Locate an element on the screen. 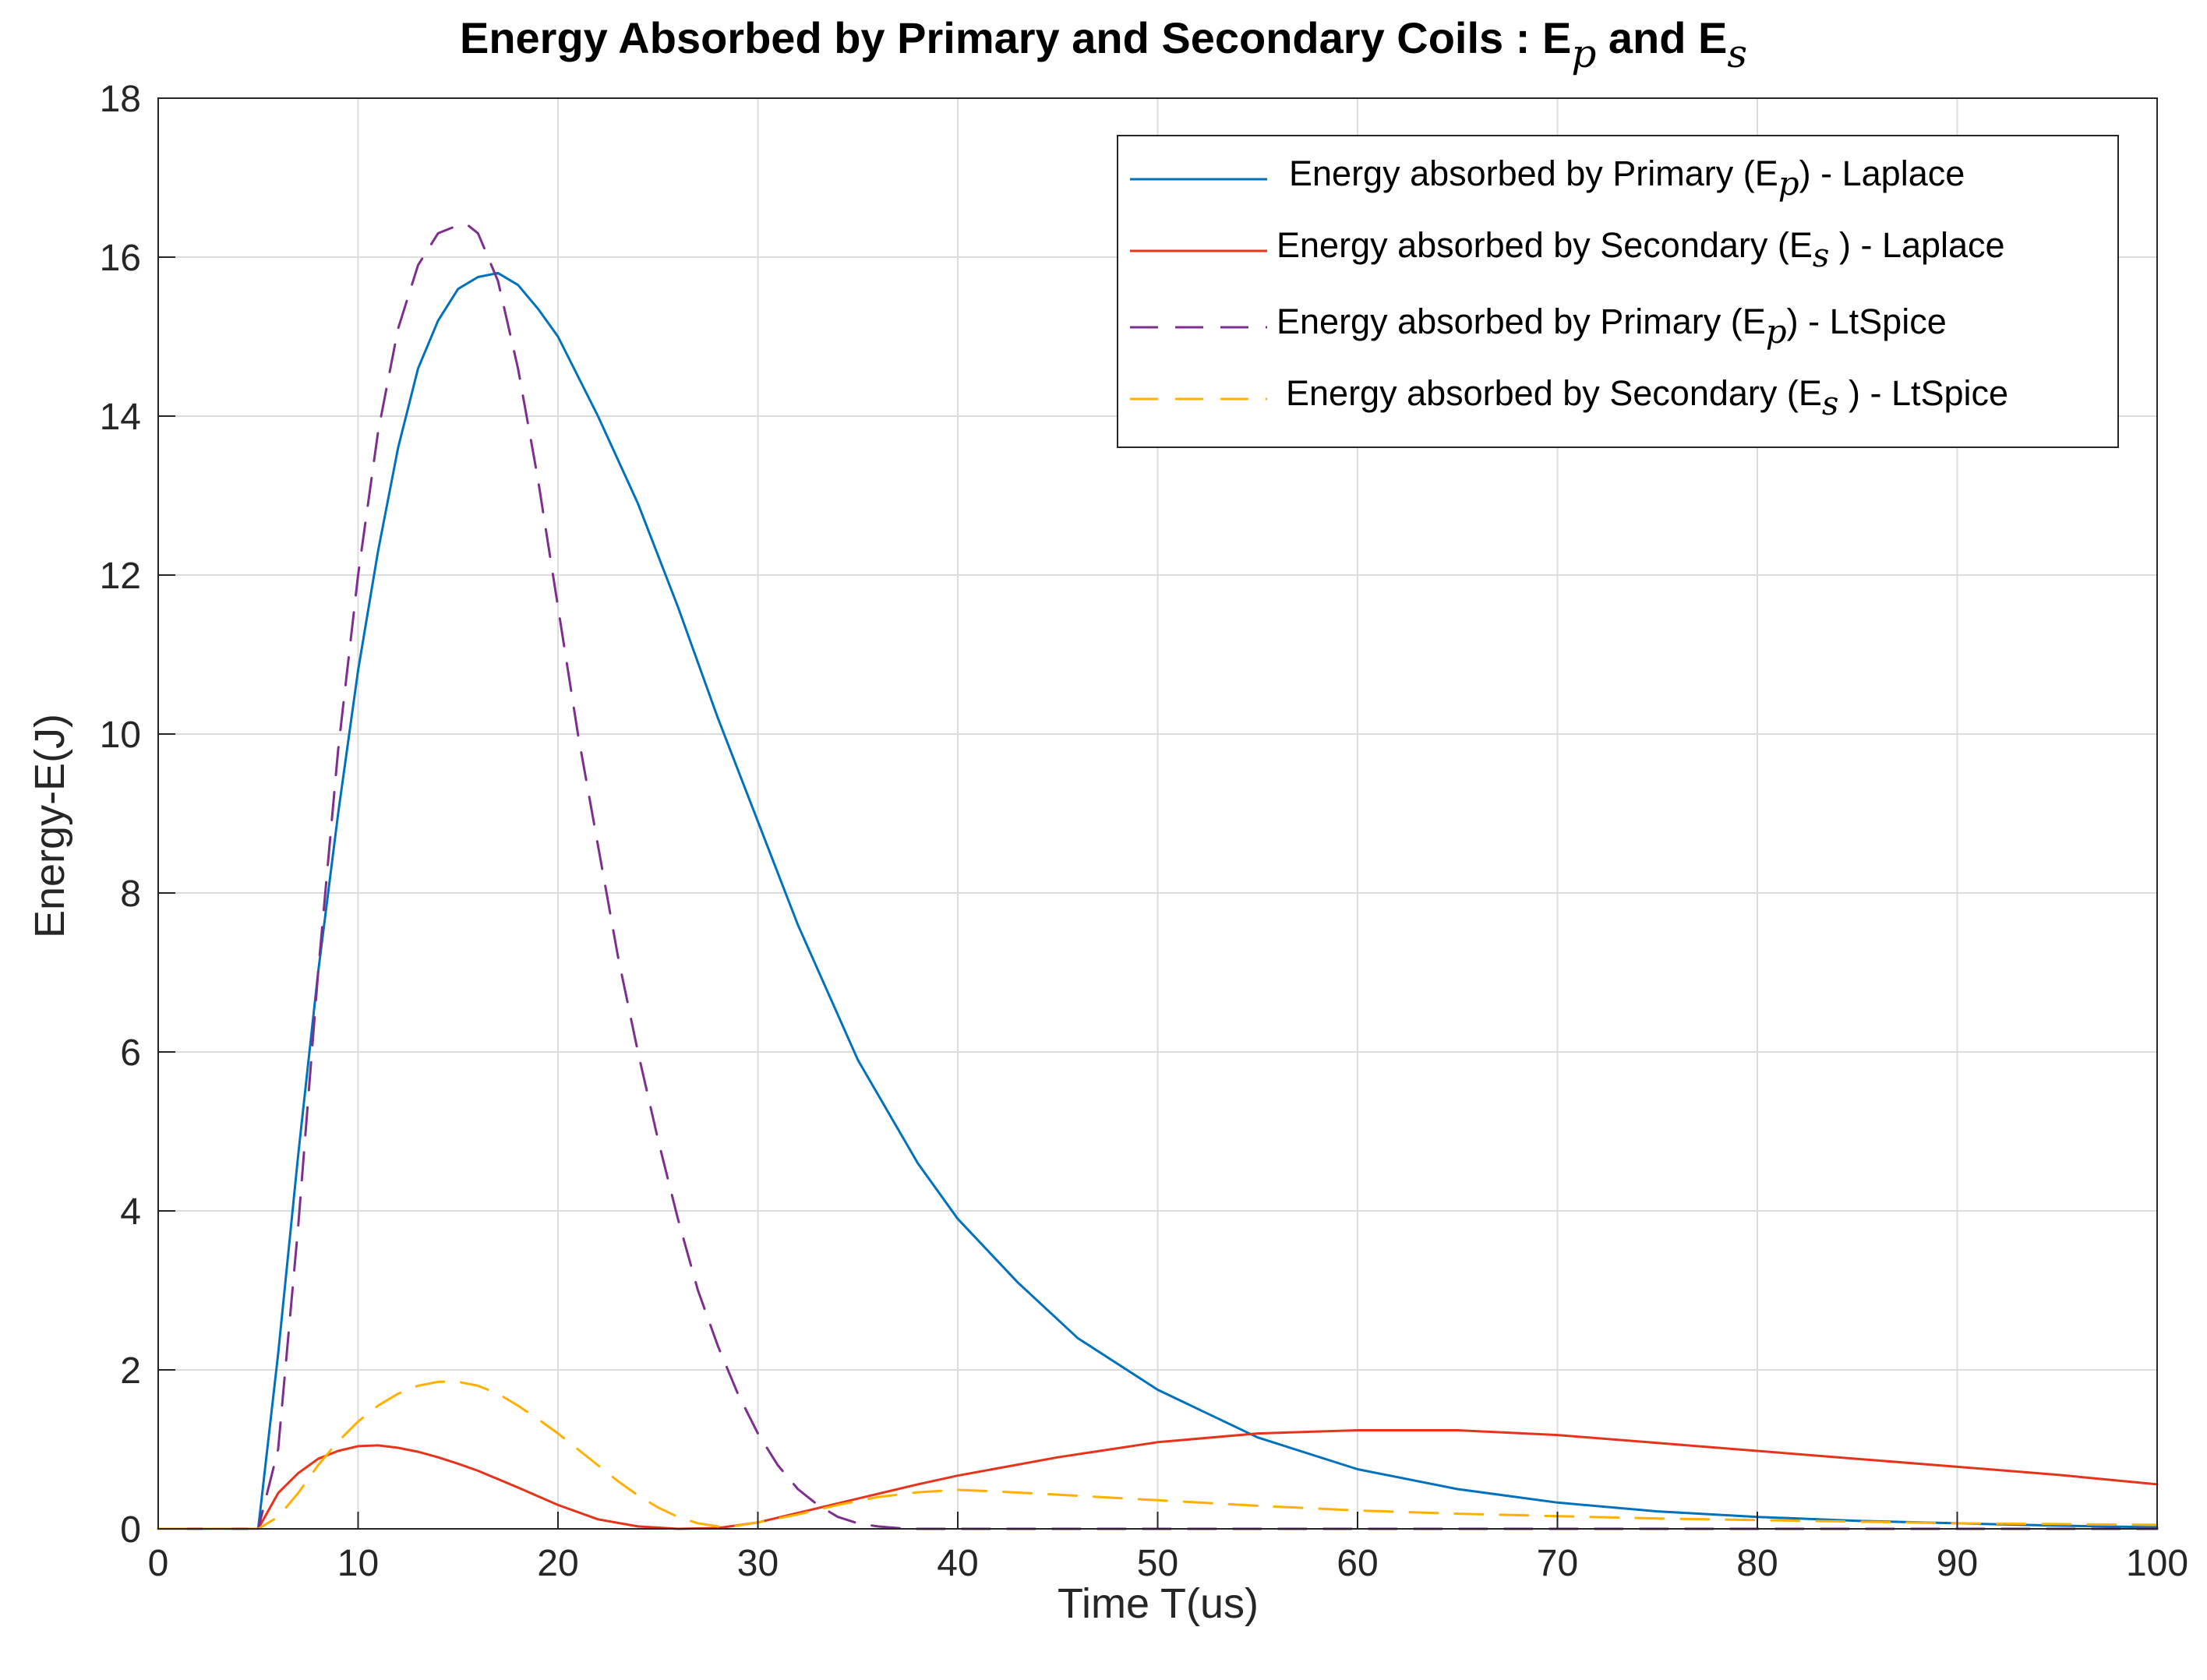 This screenshot has width=2207, height=1680. x-tick-label: 90 is located at coordinates (1957, 1564).